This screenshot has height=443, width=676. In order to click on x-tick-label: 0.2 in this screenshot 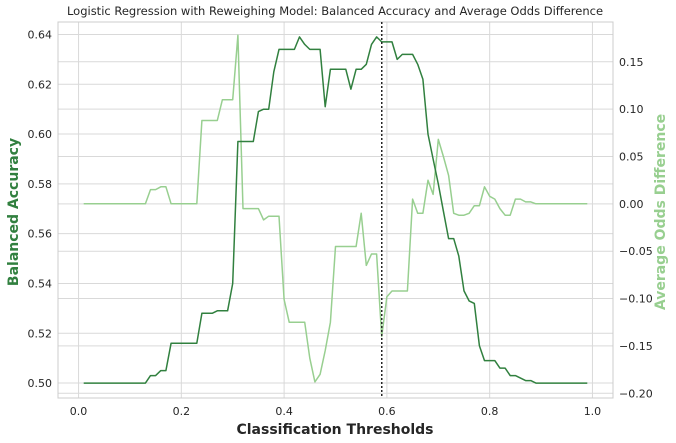, I will do `click(182, 411)`.